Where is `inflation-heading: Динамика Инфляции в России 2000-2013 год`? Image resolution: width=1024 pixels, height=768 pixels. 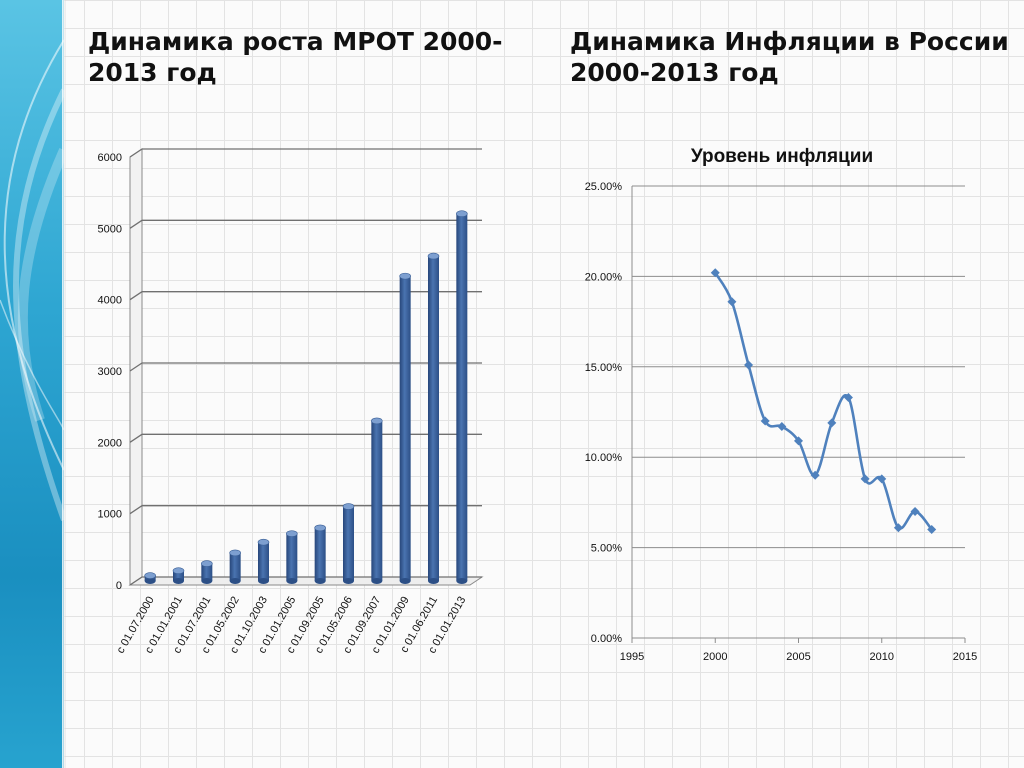
inflation-heading: Динамика Инфляции в России 2000-2013 год is located at coordinates (789, 57).